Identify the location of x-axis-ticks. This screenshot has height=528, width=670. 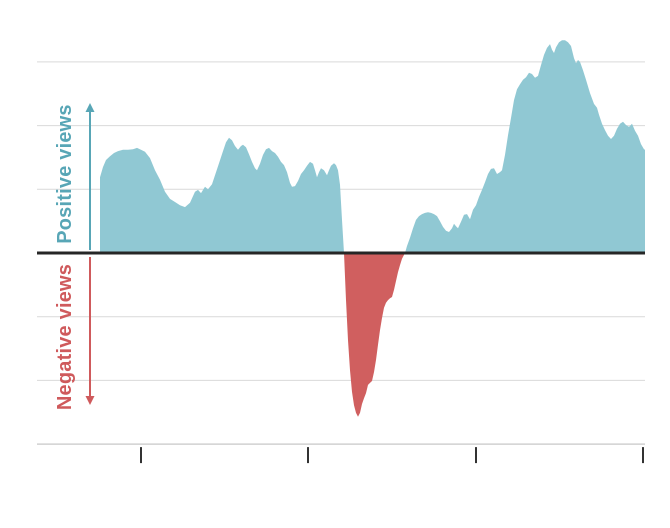
(392, 455).